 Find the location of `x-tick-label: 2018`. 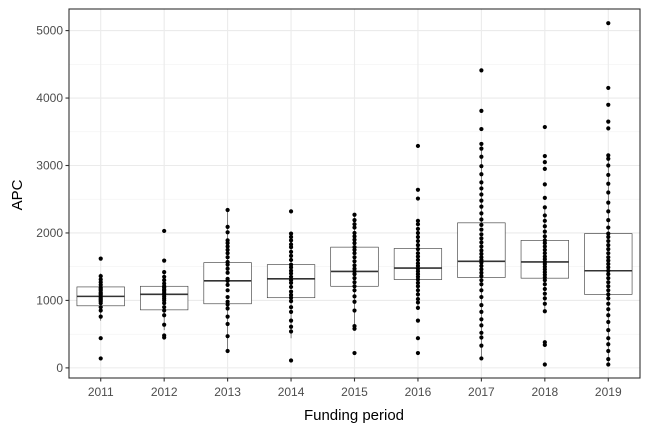

x-tick-label: 2018 is located at coordinates (544, 392).